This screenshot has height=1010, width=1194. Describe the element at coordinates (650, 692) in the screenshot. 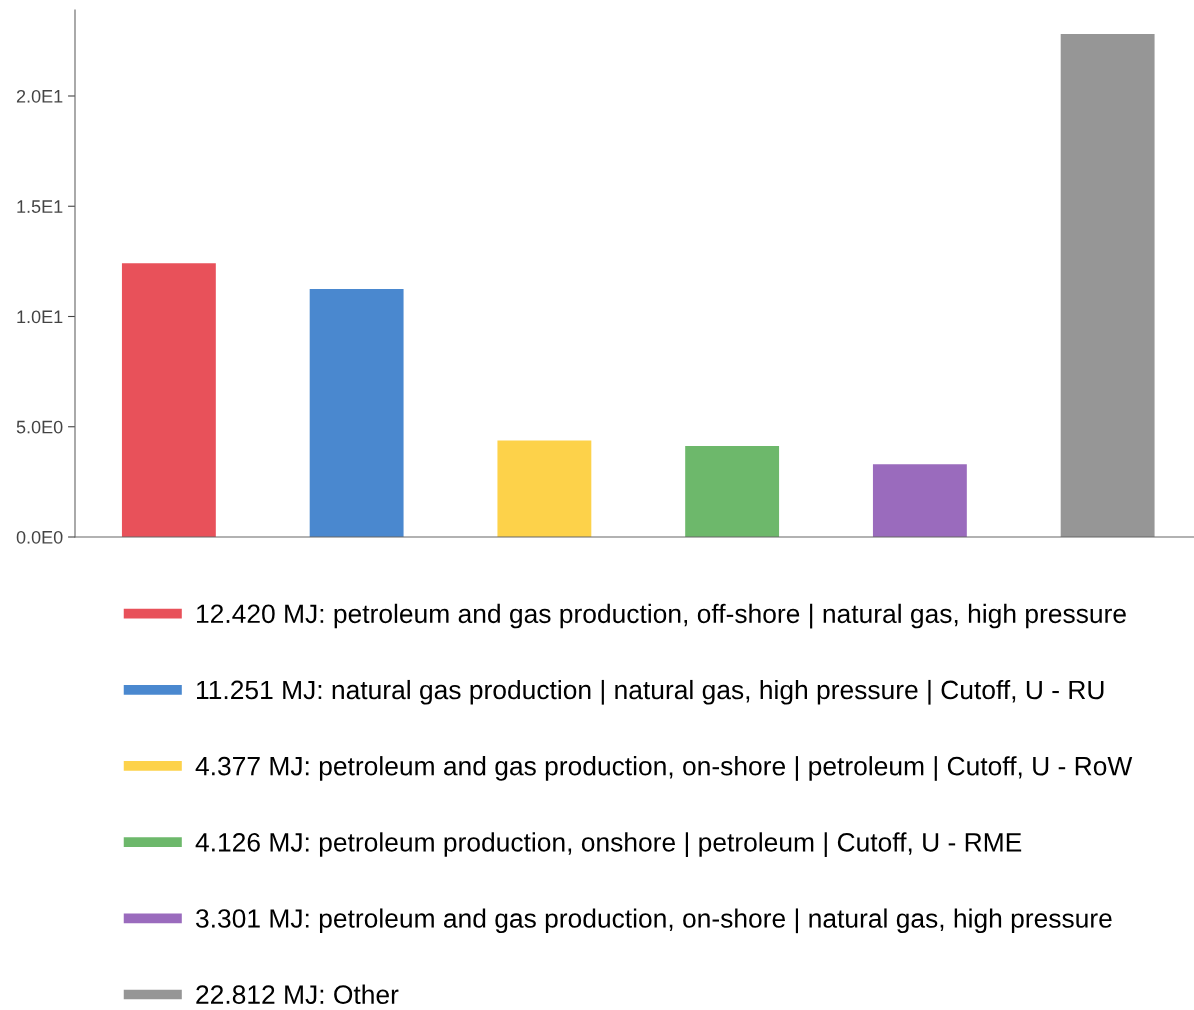

I see `legend-label: 11.251 MJ: natural gas production | natural gas, high pressure | Cutoff, U - RU` at that location.